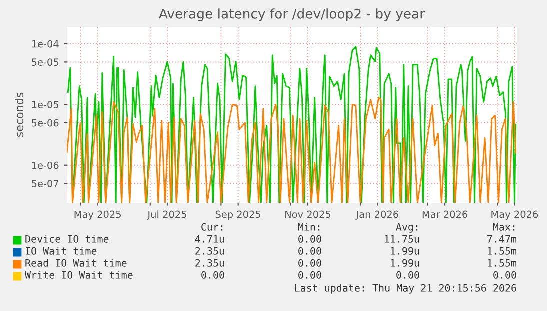  What do you see at coordinates (19, 115) in the screenshot?
I see `y-axis-title: seconds` at bounding box center [19, 115].